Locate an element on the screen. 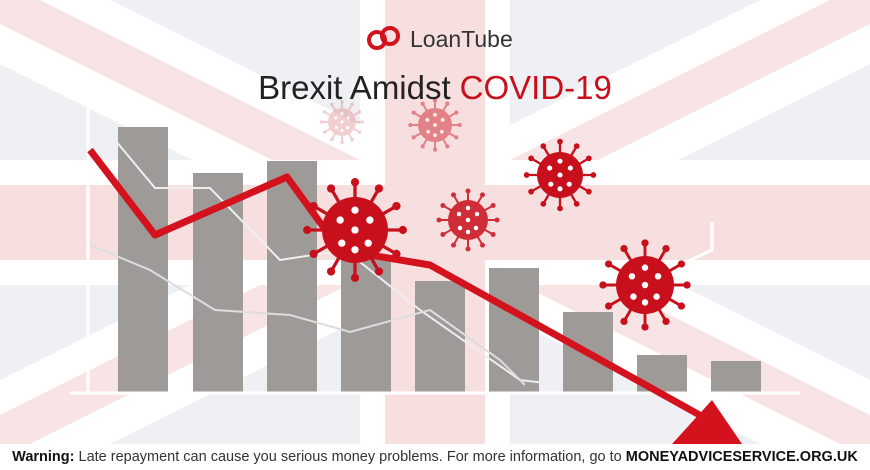 Image resolution: width=870 pixels, height=470 pixels. title-part: COVID-19 is located at coordinates (536, 87).